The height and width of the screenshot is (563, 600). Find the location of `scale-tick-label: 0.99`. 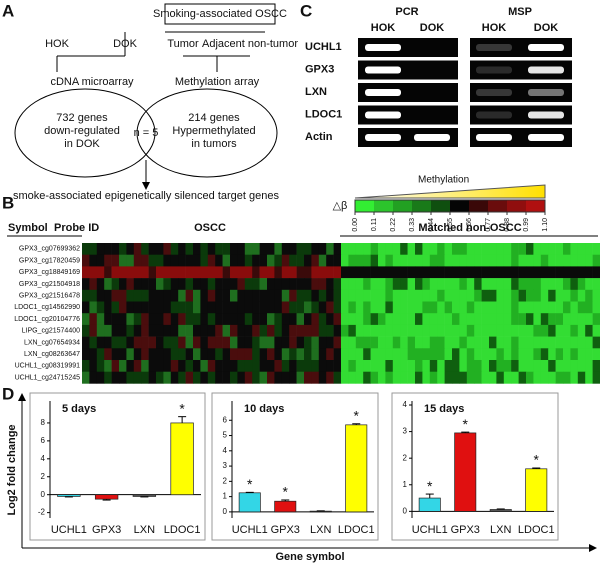

scale-tick-label: 0.99 is located at coordinates (526, 225).